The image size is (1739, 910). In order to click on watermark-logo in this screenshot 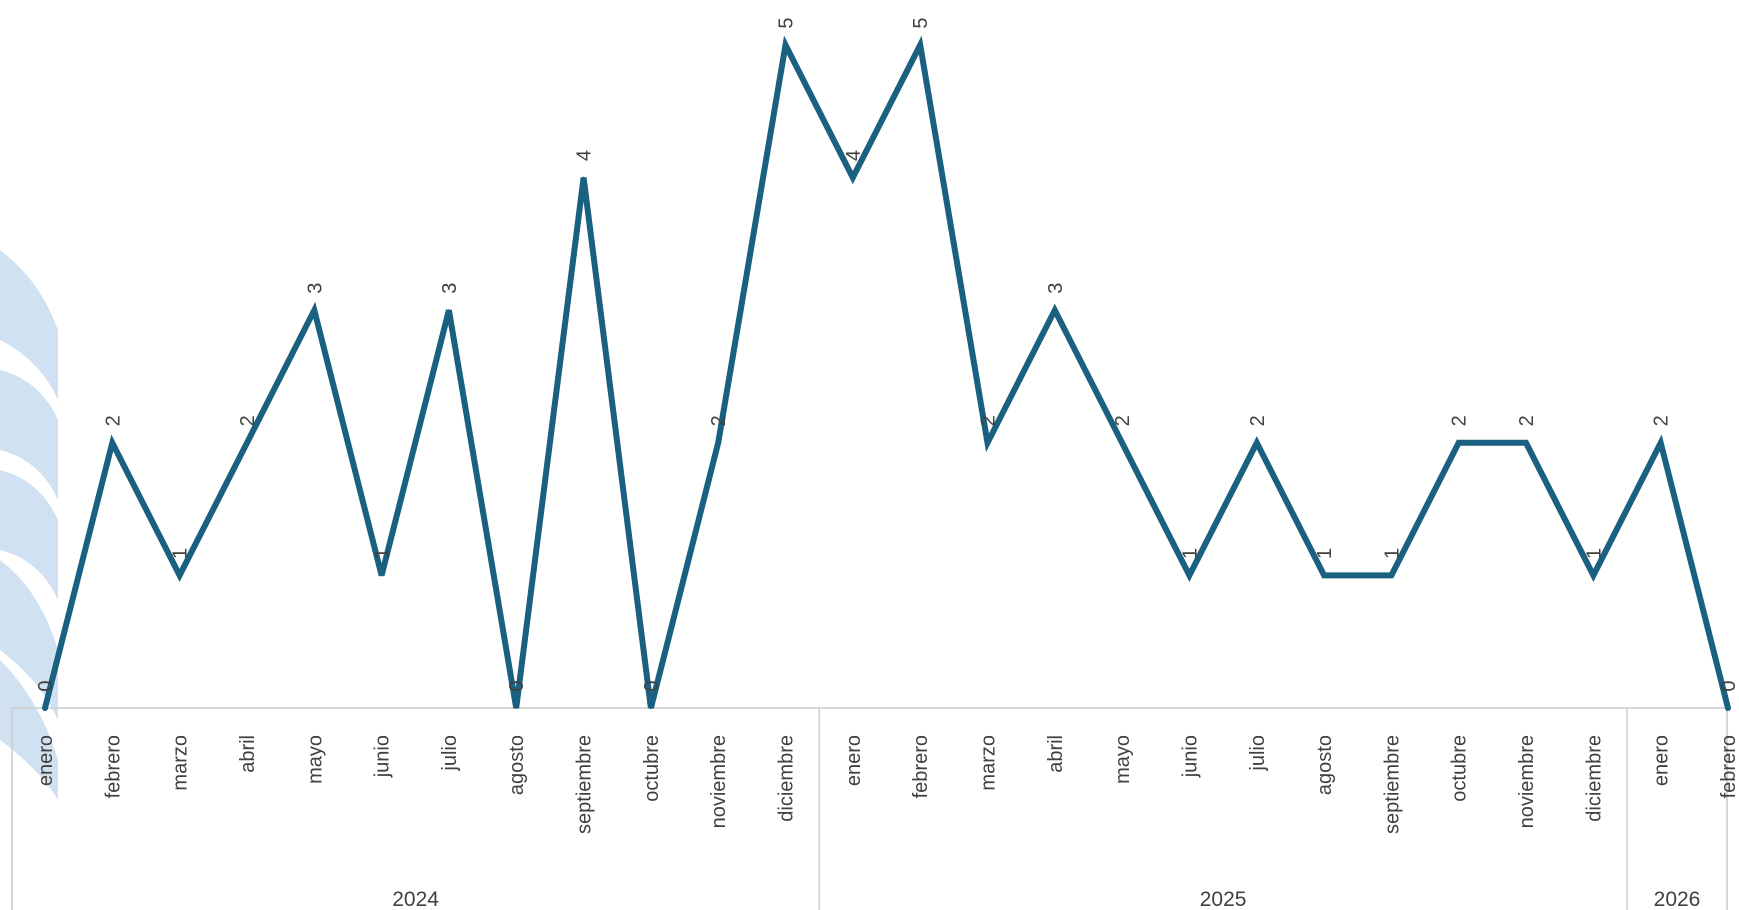, I will do `click(29, 525)`.